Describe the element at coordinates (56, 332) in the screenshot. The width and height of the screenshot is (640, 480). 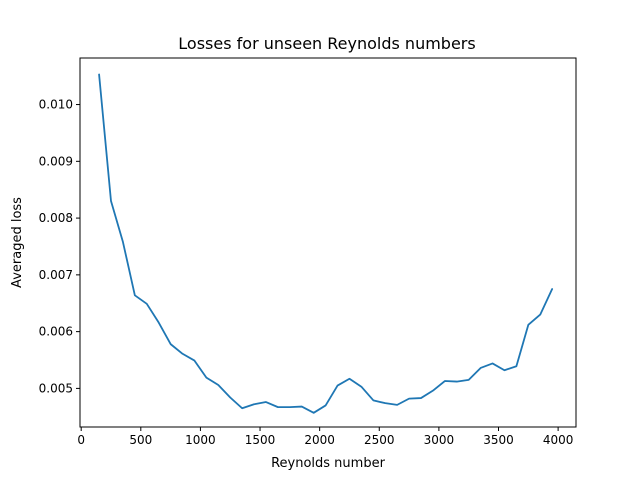
I see `y-tick-label: 0.006` at that location.